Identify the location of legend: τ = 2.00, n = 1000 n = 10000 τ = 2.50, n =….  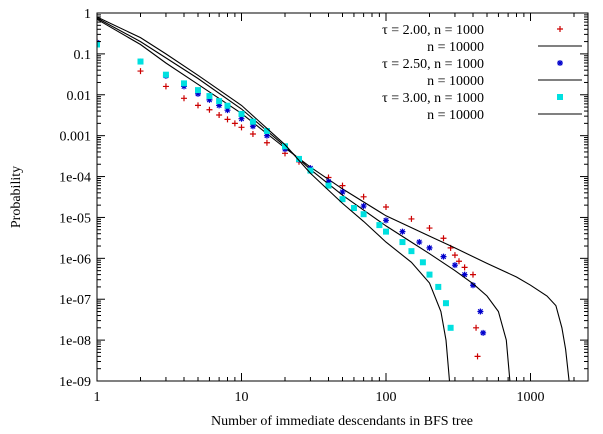
(482, 73).